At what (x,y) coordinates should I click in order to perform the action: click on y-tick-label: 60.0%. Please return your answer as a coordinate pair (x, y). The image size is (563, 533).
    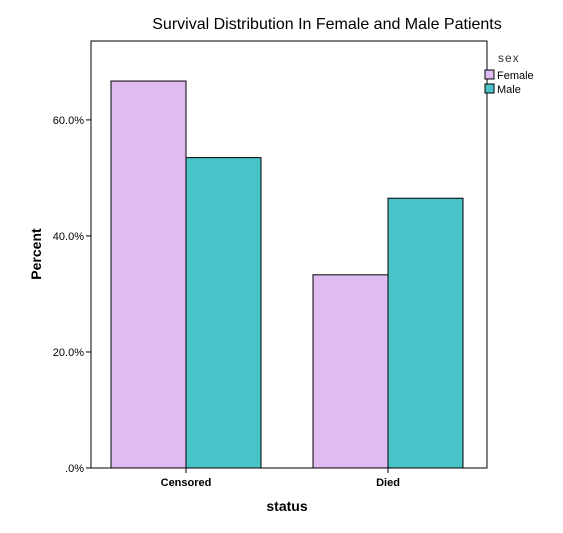
    Looking at the image, I should click on (68, 121).